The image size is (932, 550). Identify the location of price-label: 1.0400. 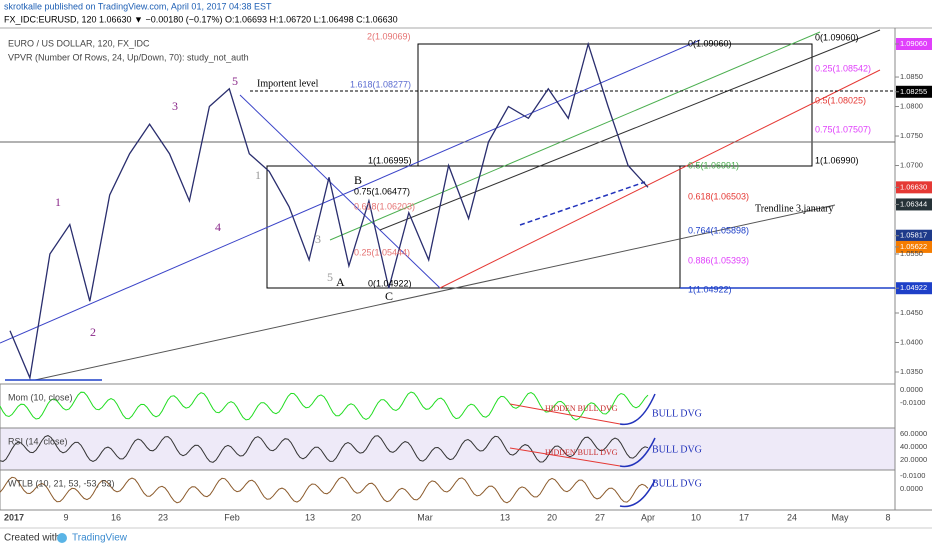
(911, 341).